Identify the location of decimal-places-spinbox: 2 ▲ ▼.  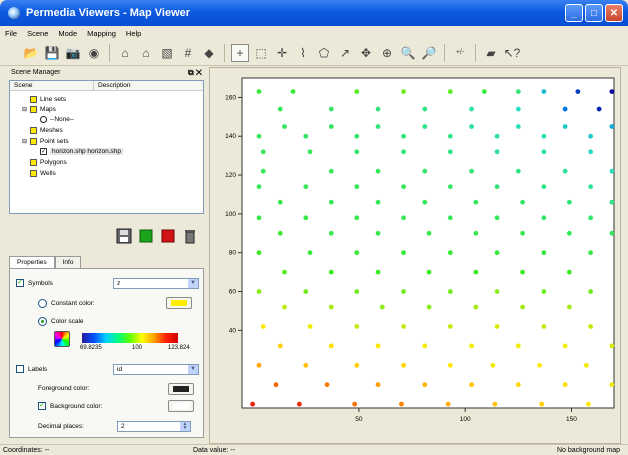
(154, 426).